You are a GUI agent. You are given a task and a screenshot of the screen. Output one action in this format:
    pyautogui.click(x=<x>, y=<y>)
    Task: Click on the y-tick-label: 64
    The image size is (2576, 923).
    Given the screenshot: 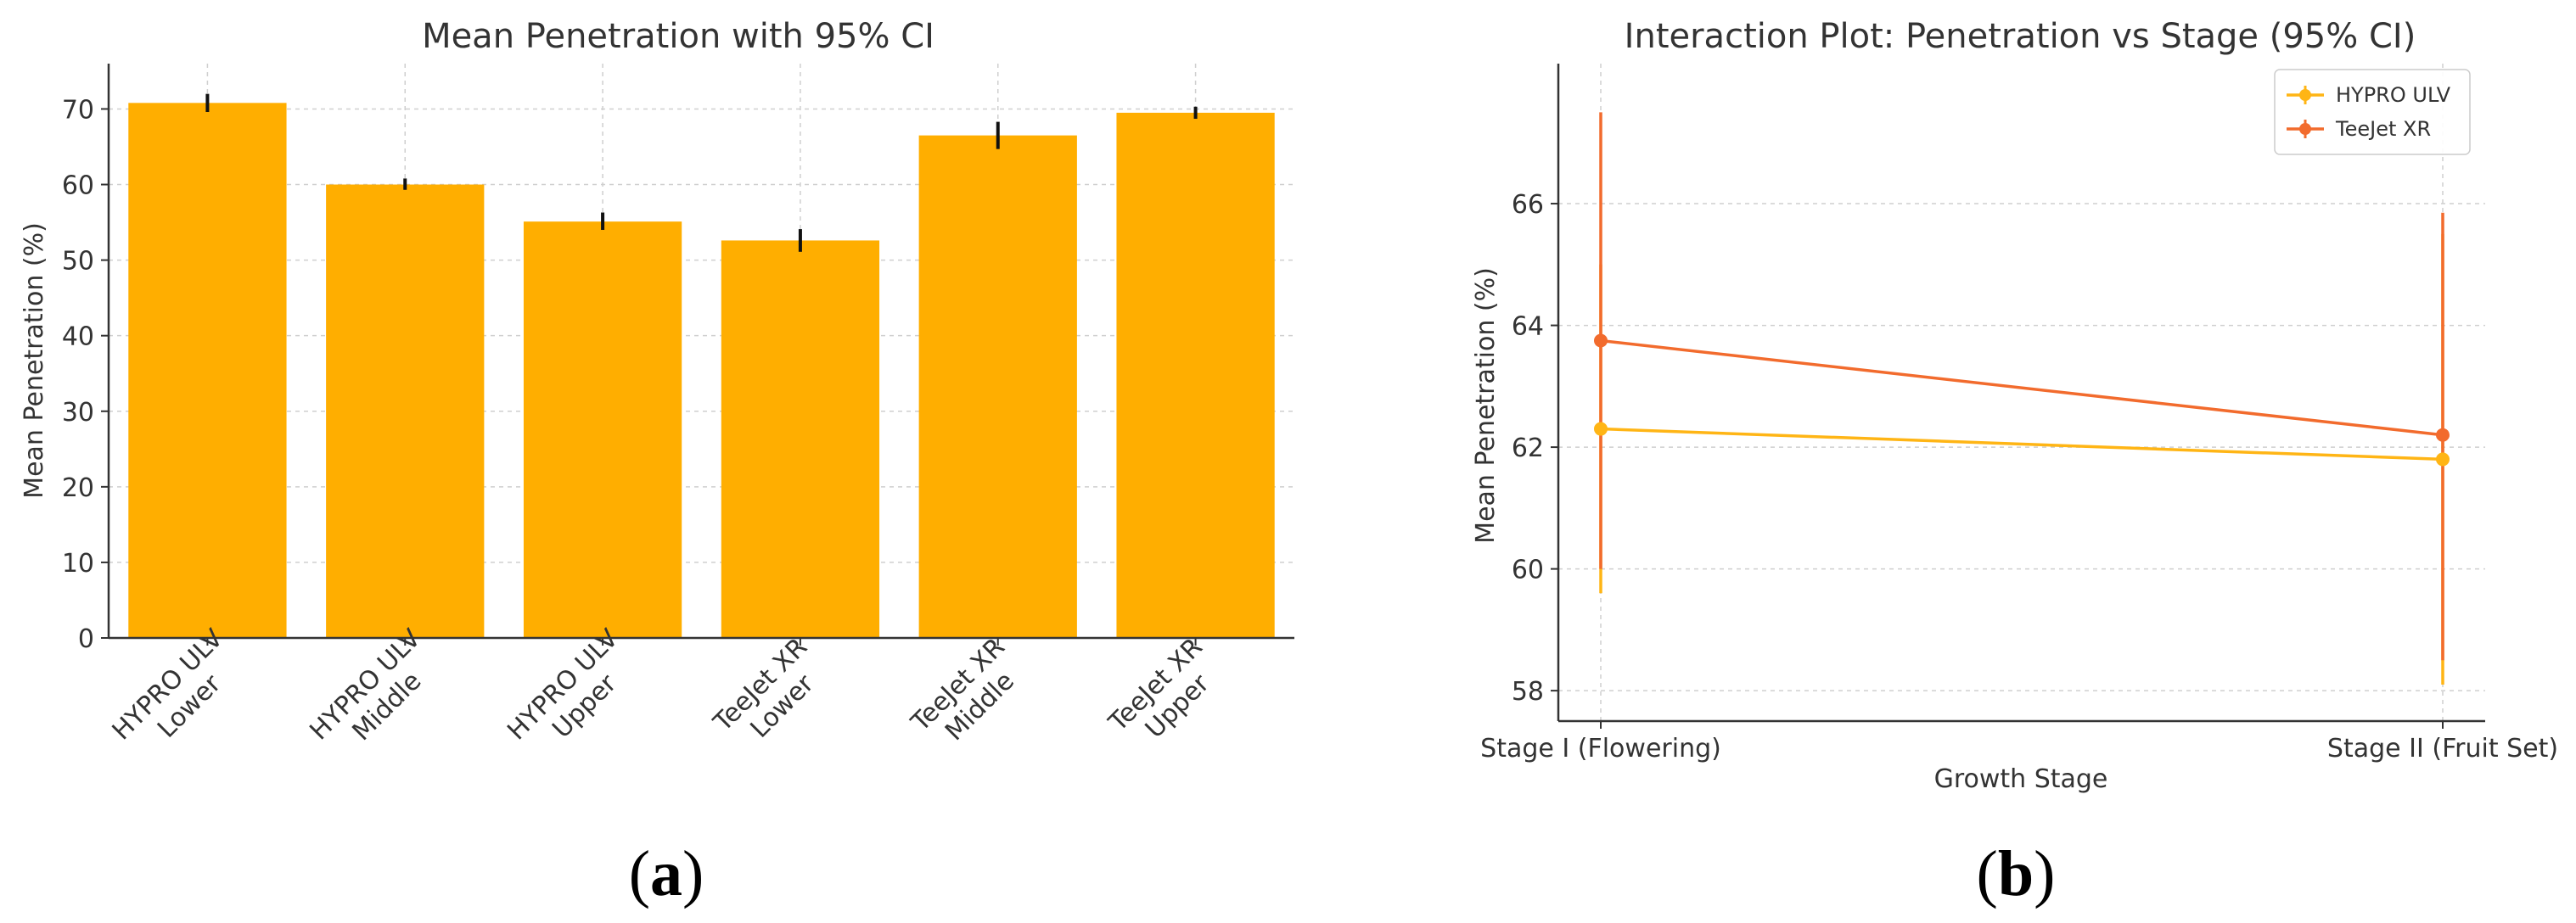 What is the action you would take?
    pyautogui.click(x=1528, y=327)
    